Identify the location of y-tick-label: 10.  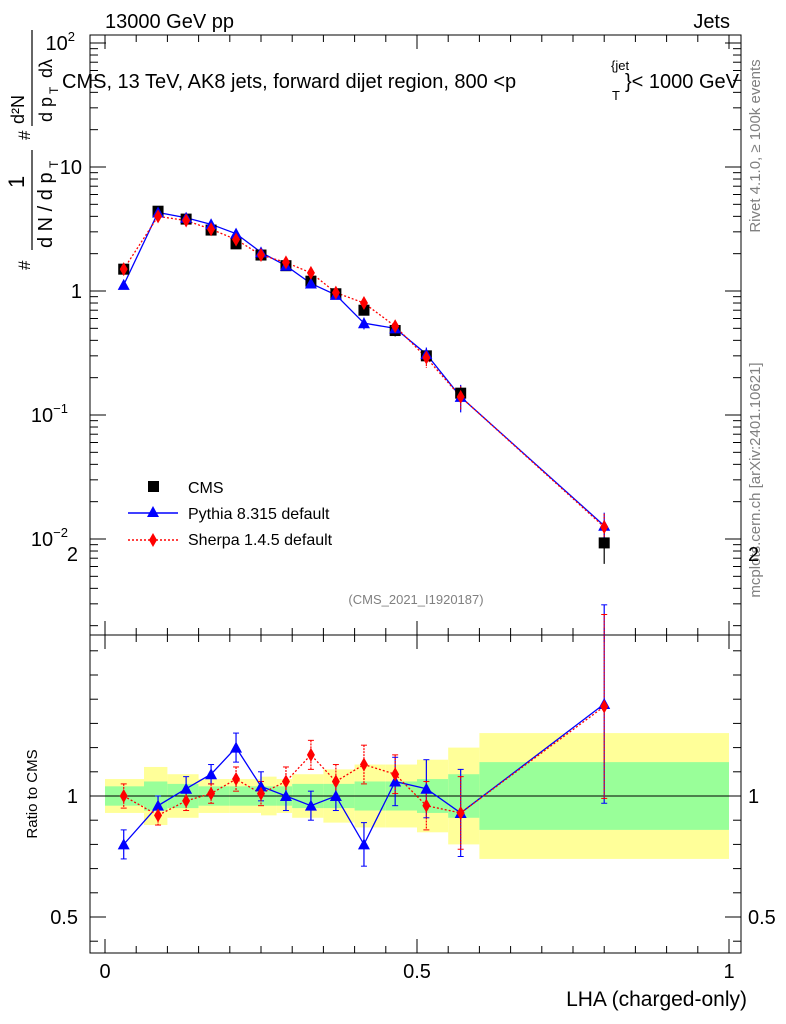
(71, 168).